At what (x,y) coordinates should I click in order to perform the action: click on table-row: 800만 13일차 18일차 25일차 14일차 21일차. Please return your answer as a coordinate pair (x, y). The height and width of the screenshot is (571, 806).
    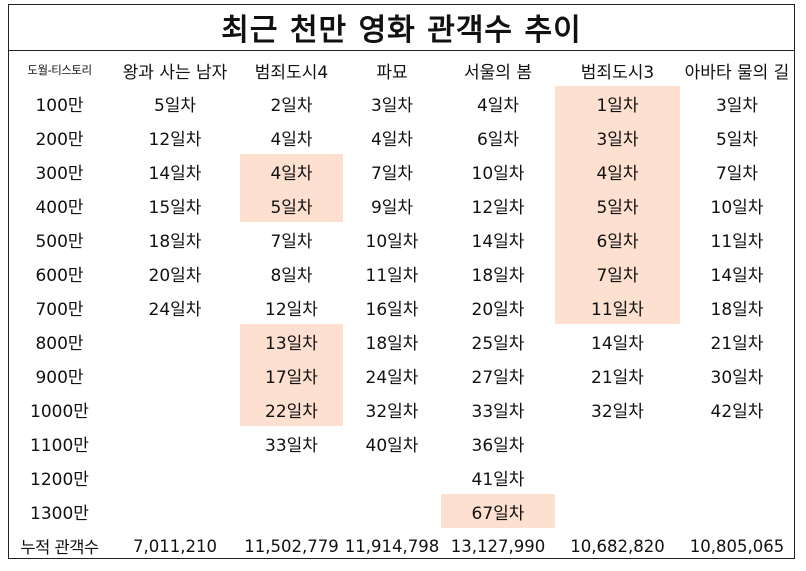
    Looking at the image, I should click on (401, 341).